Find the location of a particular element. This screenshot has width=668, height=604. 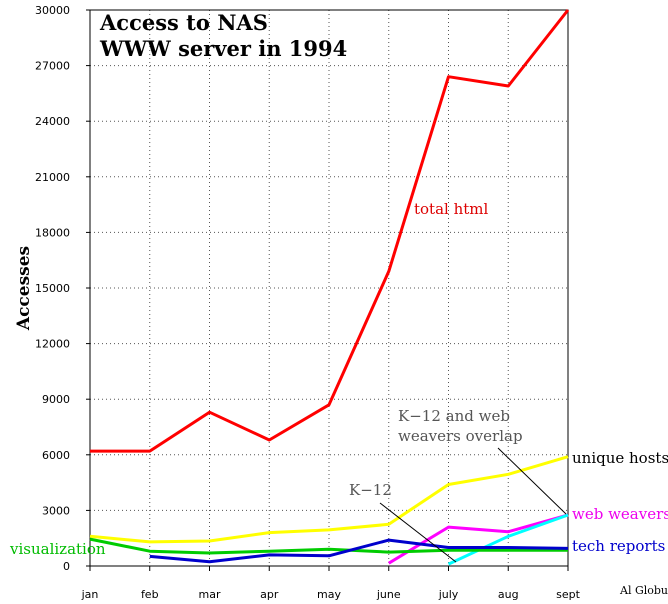

label-web-weavers: web weavers is located at coordinates (620, 514).